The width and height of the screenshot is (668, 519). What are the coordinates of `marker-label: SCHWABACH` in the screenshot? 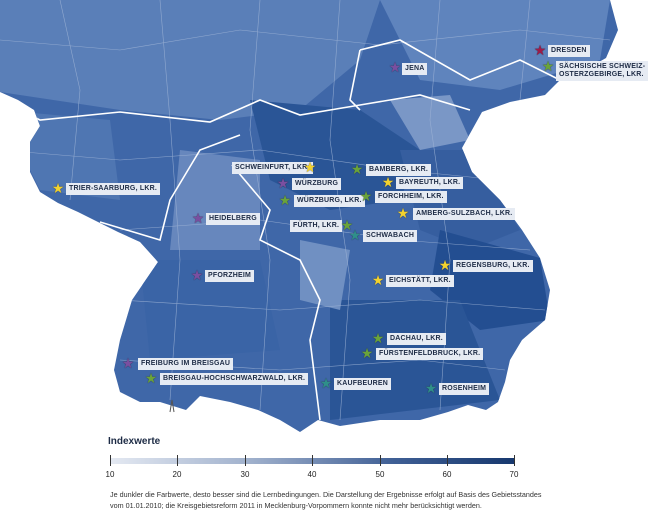 It's located at (390, 236).